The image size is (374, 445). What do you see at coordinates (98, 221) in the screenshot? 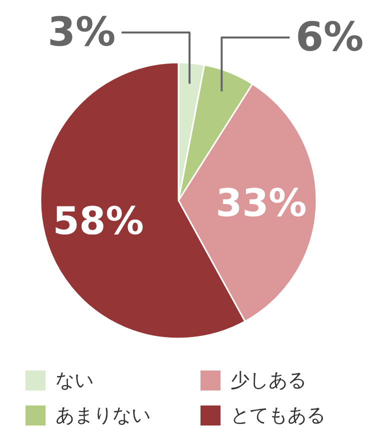
I see `data-label: 58%` at bounding box center [98, 221].